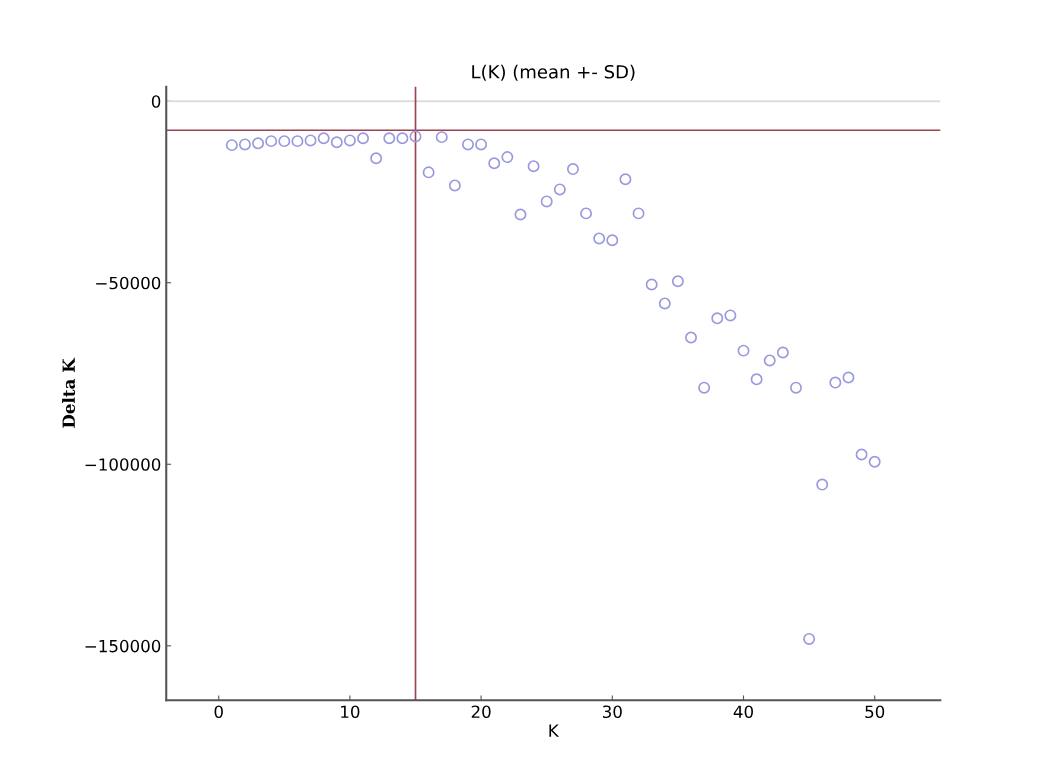 This screenshot has height=767, width=1039. Describe the element at coordinates (612, 712) in the screenshot. I see `x-tick-label: 30` at that location.